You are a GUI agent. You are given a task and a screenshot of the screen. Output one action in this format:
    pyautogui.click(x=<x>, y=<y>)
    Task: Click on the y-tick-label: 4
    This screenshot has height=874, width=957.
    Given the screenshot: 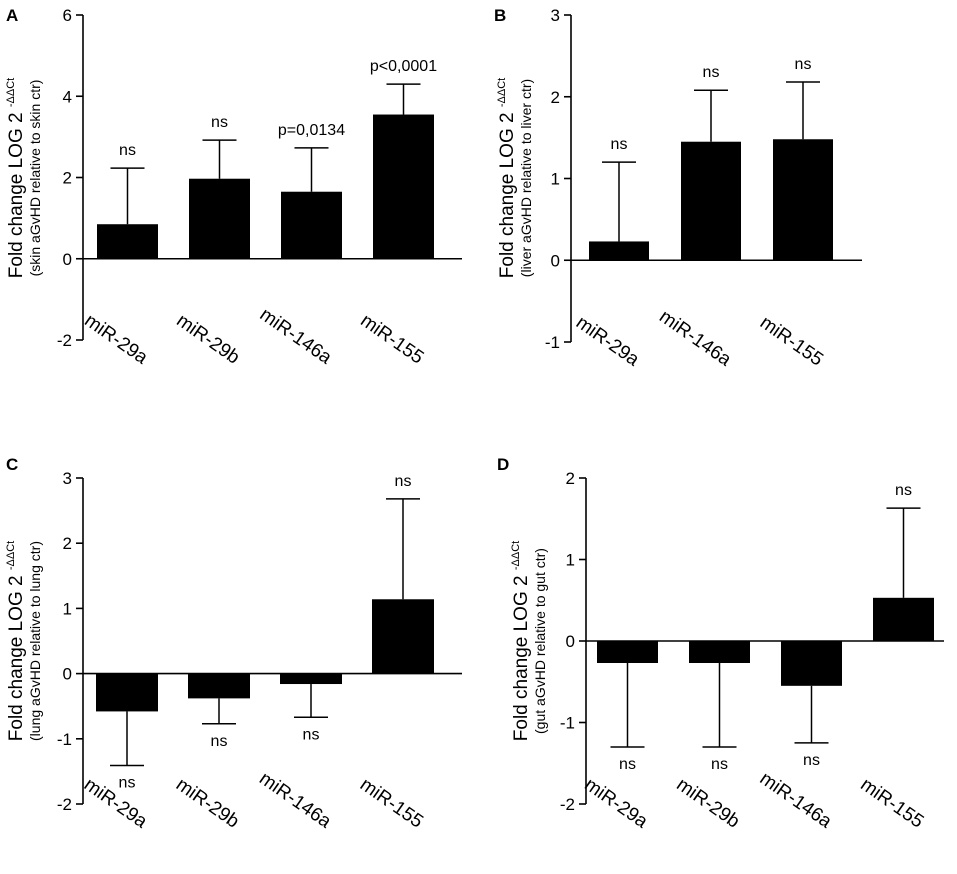 What is the action you would take?
    pyautogui.click(x=67, y=96)
    